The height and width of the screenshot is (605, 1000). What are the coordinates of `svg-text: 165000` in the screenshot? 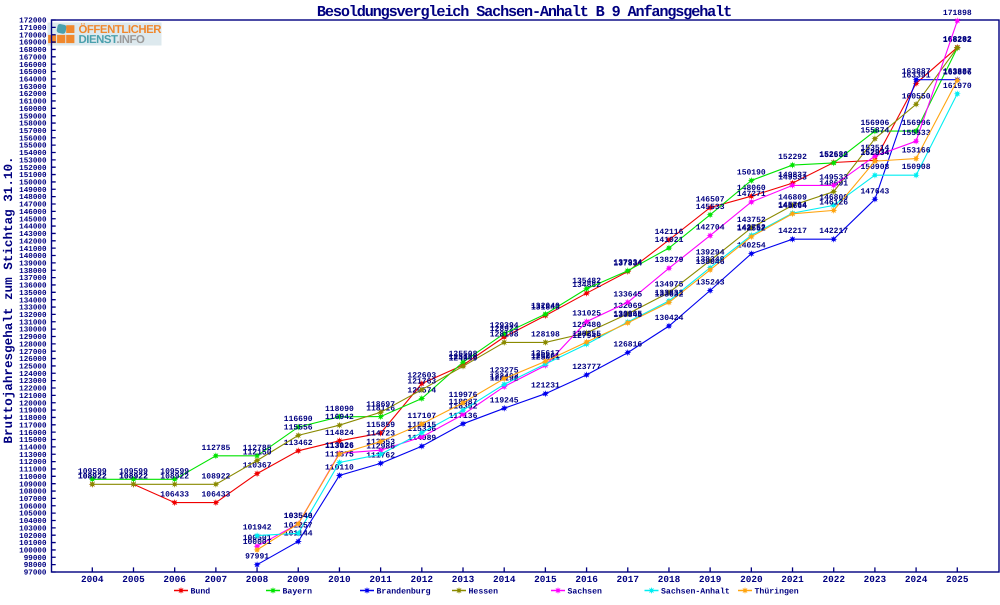 It's located at (33, 72).